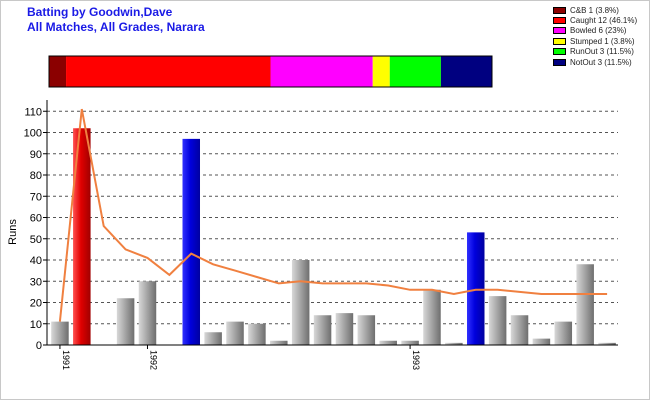 This screenshot has width=650, height=400. Describe the element at coordinates (36, 219) in the screenshot. I see `y-tick-label-60: 60` at that location.